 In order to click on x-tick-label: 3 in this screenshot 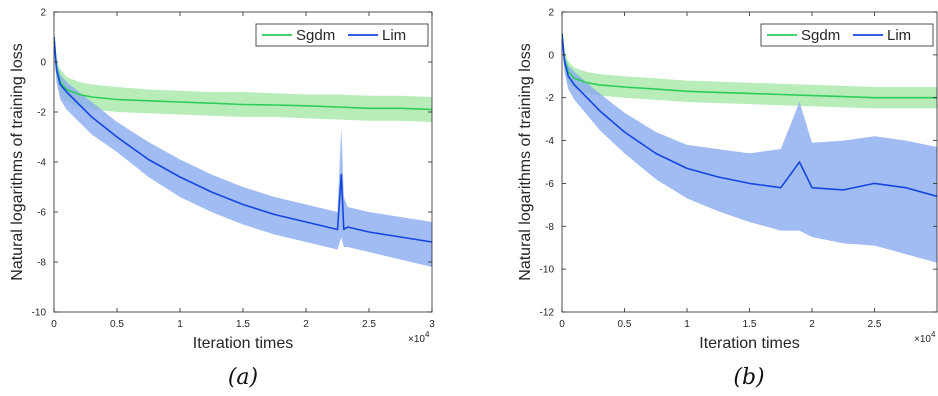, I will do `click(432, 324)`.